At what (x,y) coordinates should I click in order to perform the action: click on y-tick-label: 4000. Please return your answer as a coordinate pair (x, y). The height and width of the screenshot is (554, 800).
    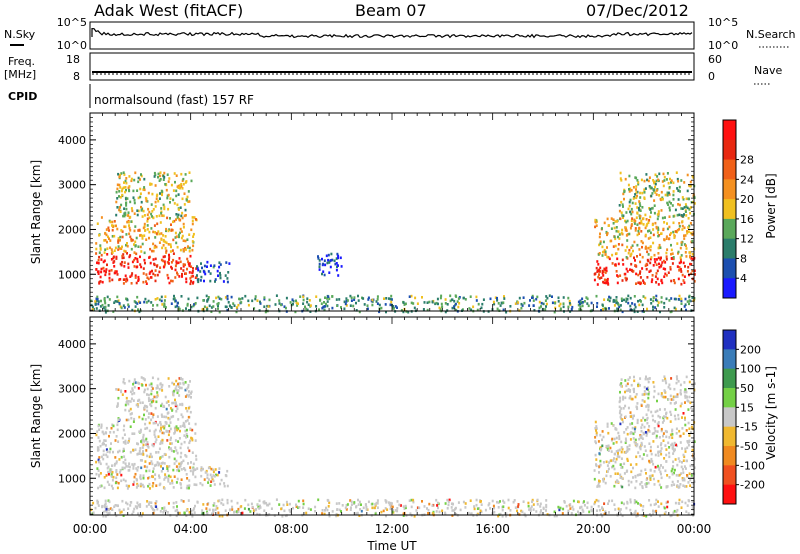
    Looking at the image, I should click on (72, 140).